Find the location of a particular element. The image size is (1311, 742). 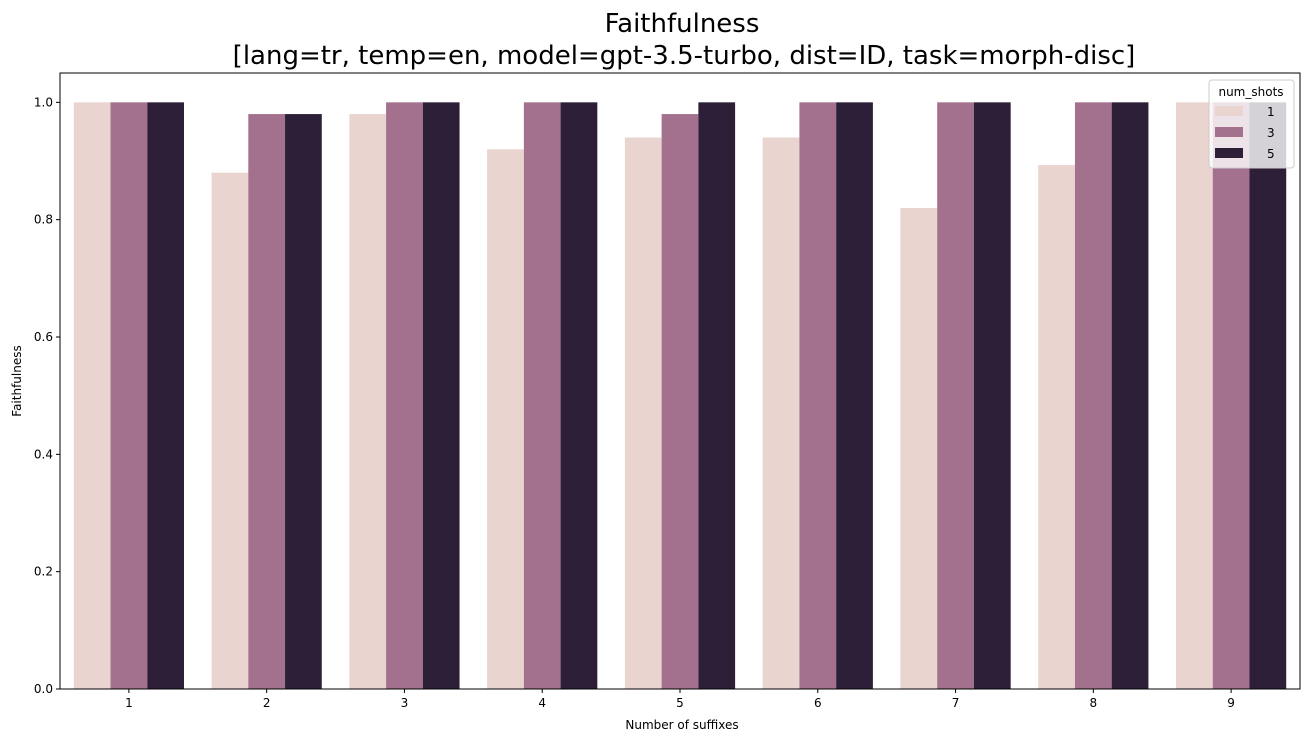

y-tick-label: 0.2 is located at coordinates (43, 572).